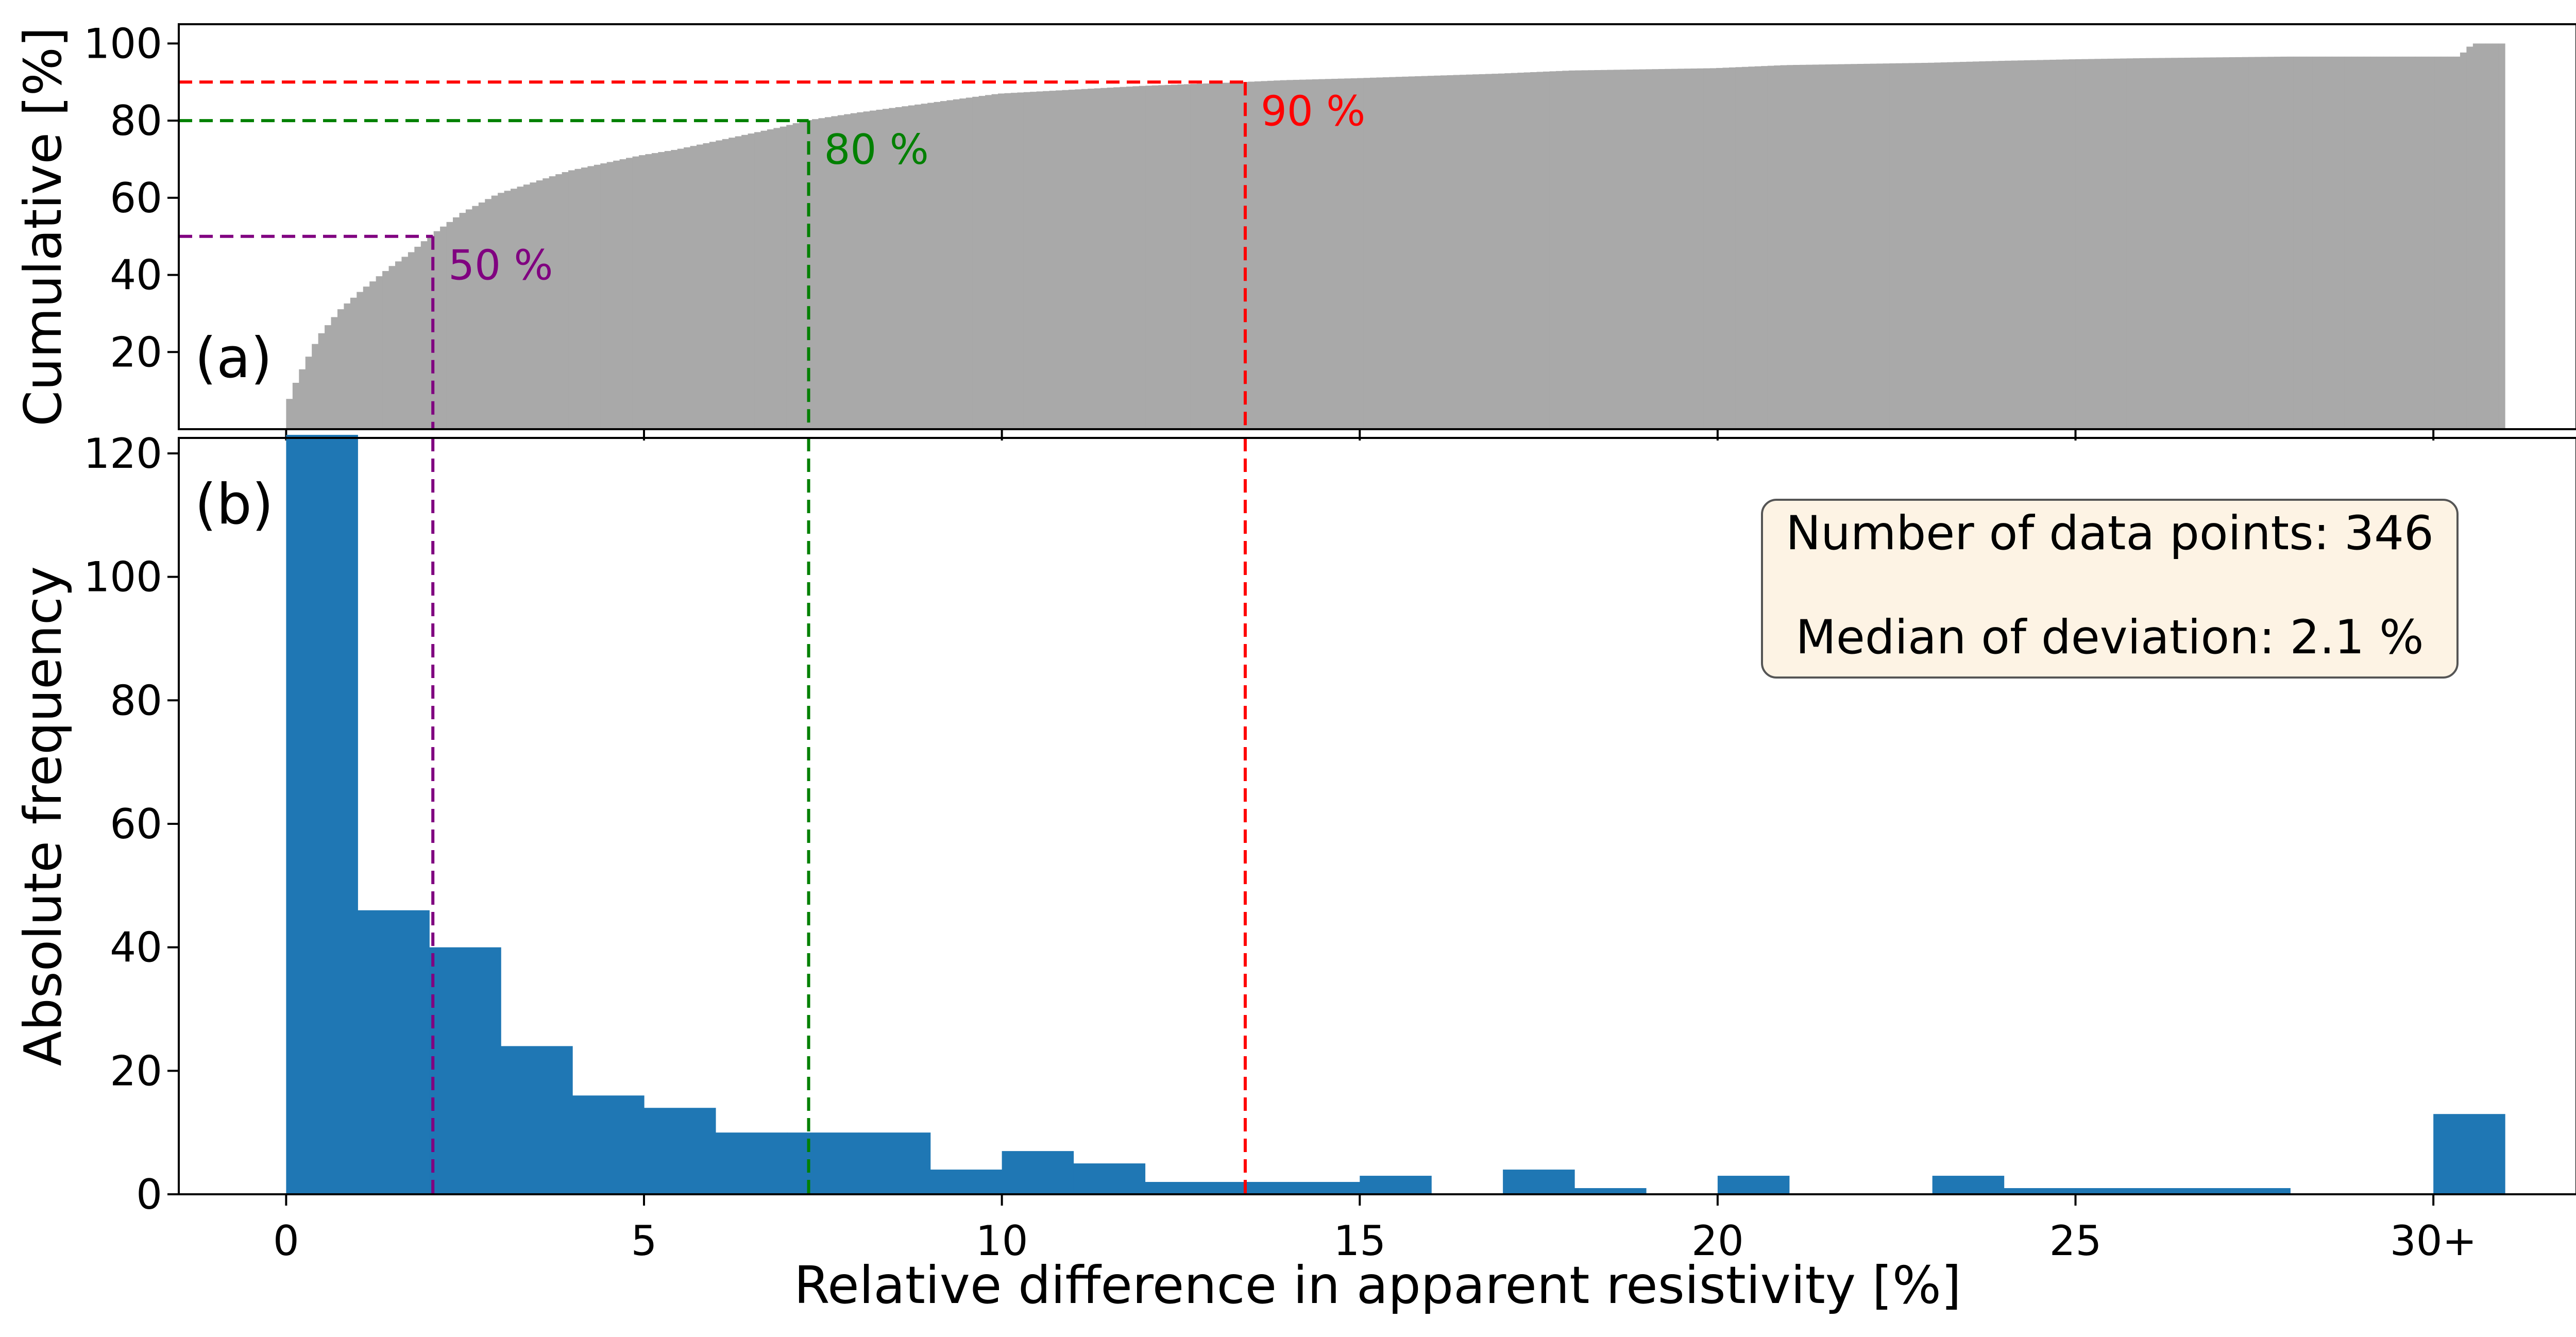  What do you see at coordinates (136, 275) in the screenshot?
I see `cumulative-y-tick-label: 40` at bounding box center [136, 275].